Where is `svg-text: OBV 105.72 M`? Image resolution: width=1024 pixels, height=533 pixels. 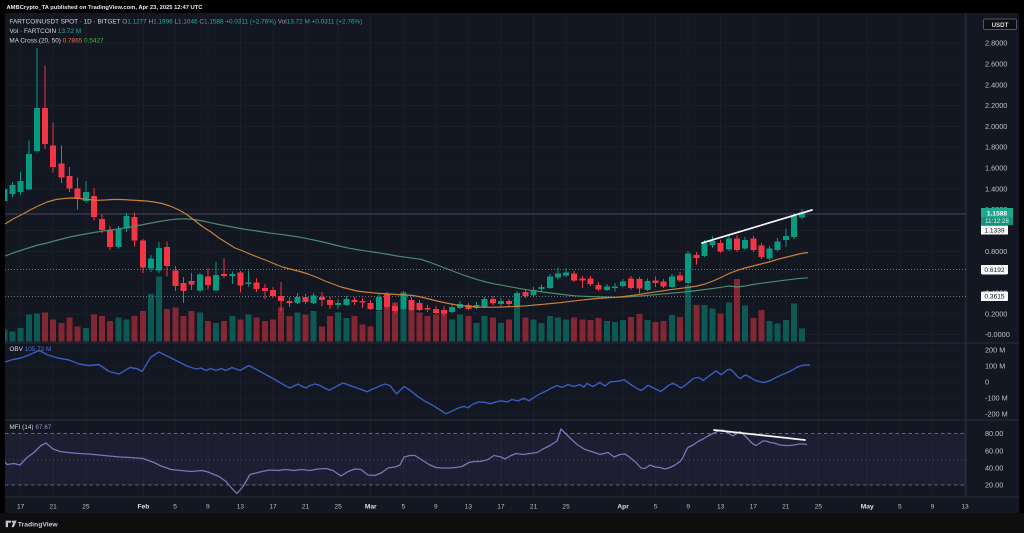
svg-text: OBV 105.72 M is located at coordinates (30, 349).